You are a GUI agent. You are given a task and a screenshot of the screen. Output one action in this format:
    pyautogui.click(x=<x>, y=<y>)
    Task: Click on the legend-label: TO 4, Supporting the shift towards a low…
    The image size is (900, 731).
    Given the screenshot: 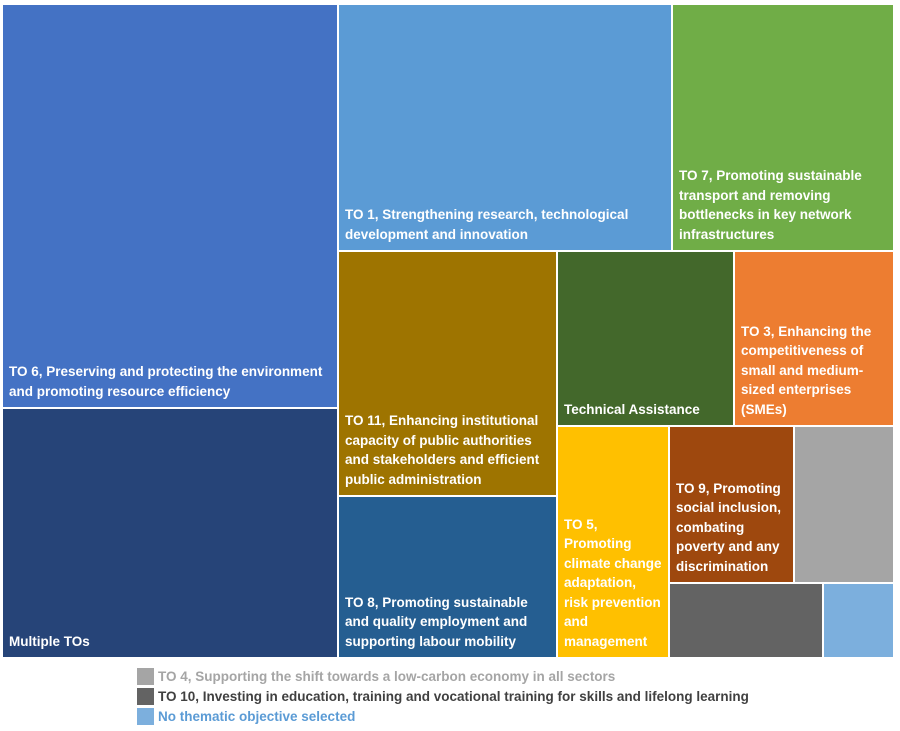 What is the action you would take?
    pyautogui.click(x=387, y=676)
    